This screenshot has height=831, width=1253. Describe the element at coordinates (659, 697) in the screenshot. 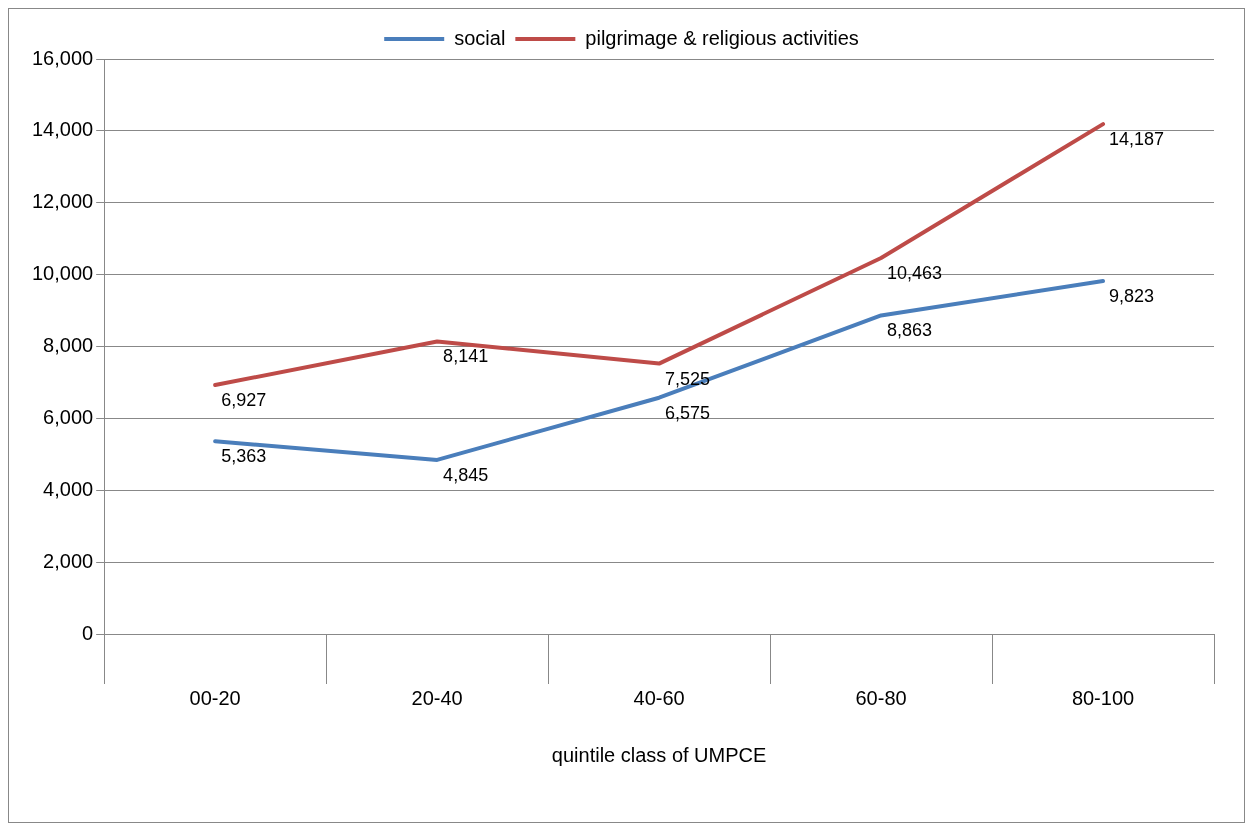

I see `x-tick-label: 40-60` at that location.